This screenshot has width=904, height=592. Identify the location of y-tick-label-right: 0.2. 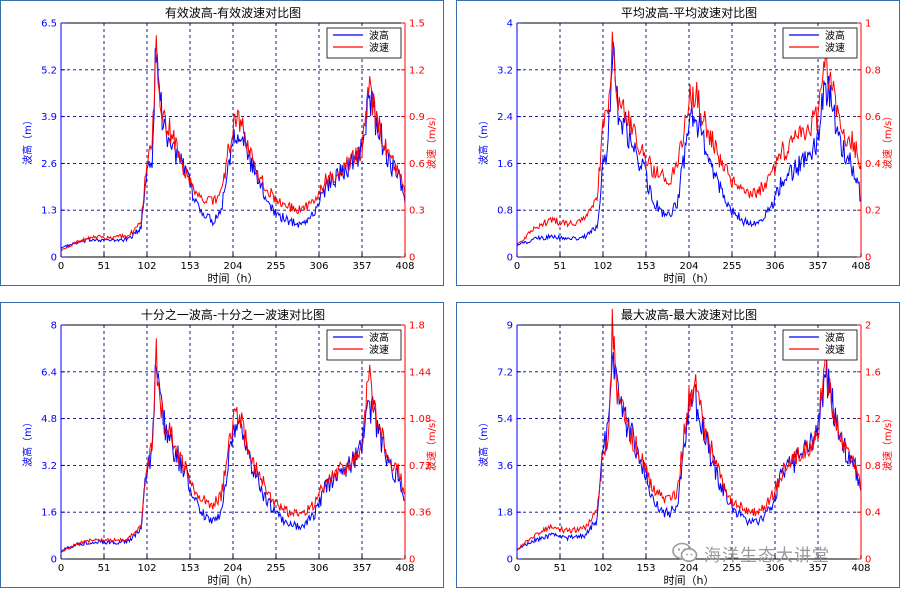
(873, 211).